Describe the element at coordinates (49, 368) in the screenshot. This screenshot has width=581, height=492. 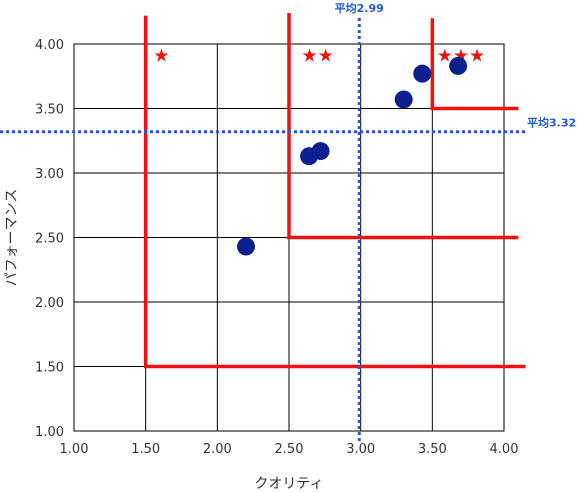
I see `y-tick-label: 1.50` at that location.